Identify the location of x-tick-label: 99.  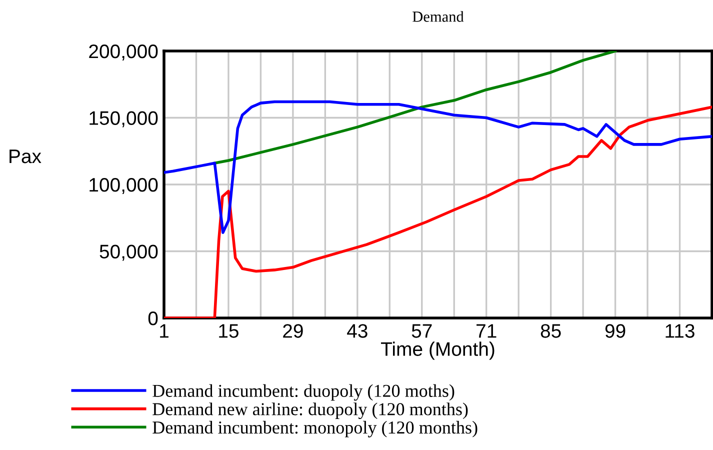
(615, 331).